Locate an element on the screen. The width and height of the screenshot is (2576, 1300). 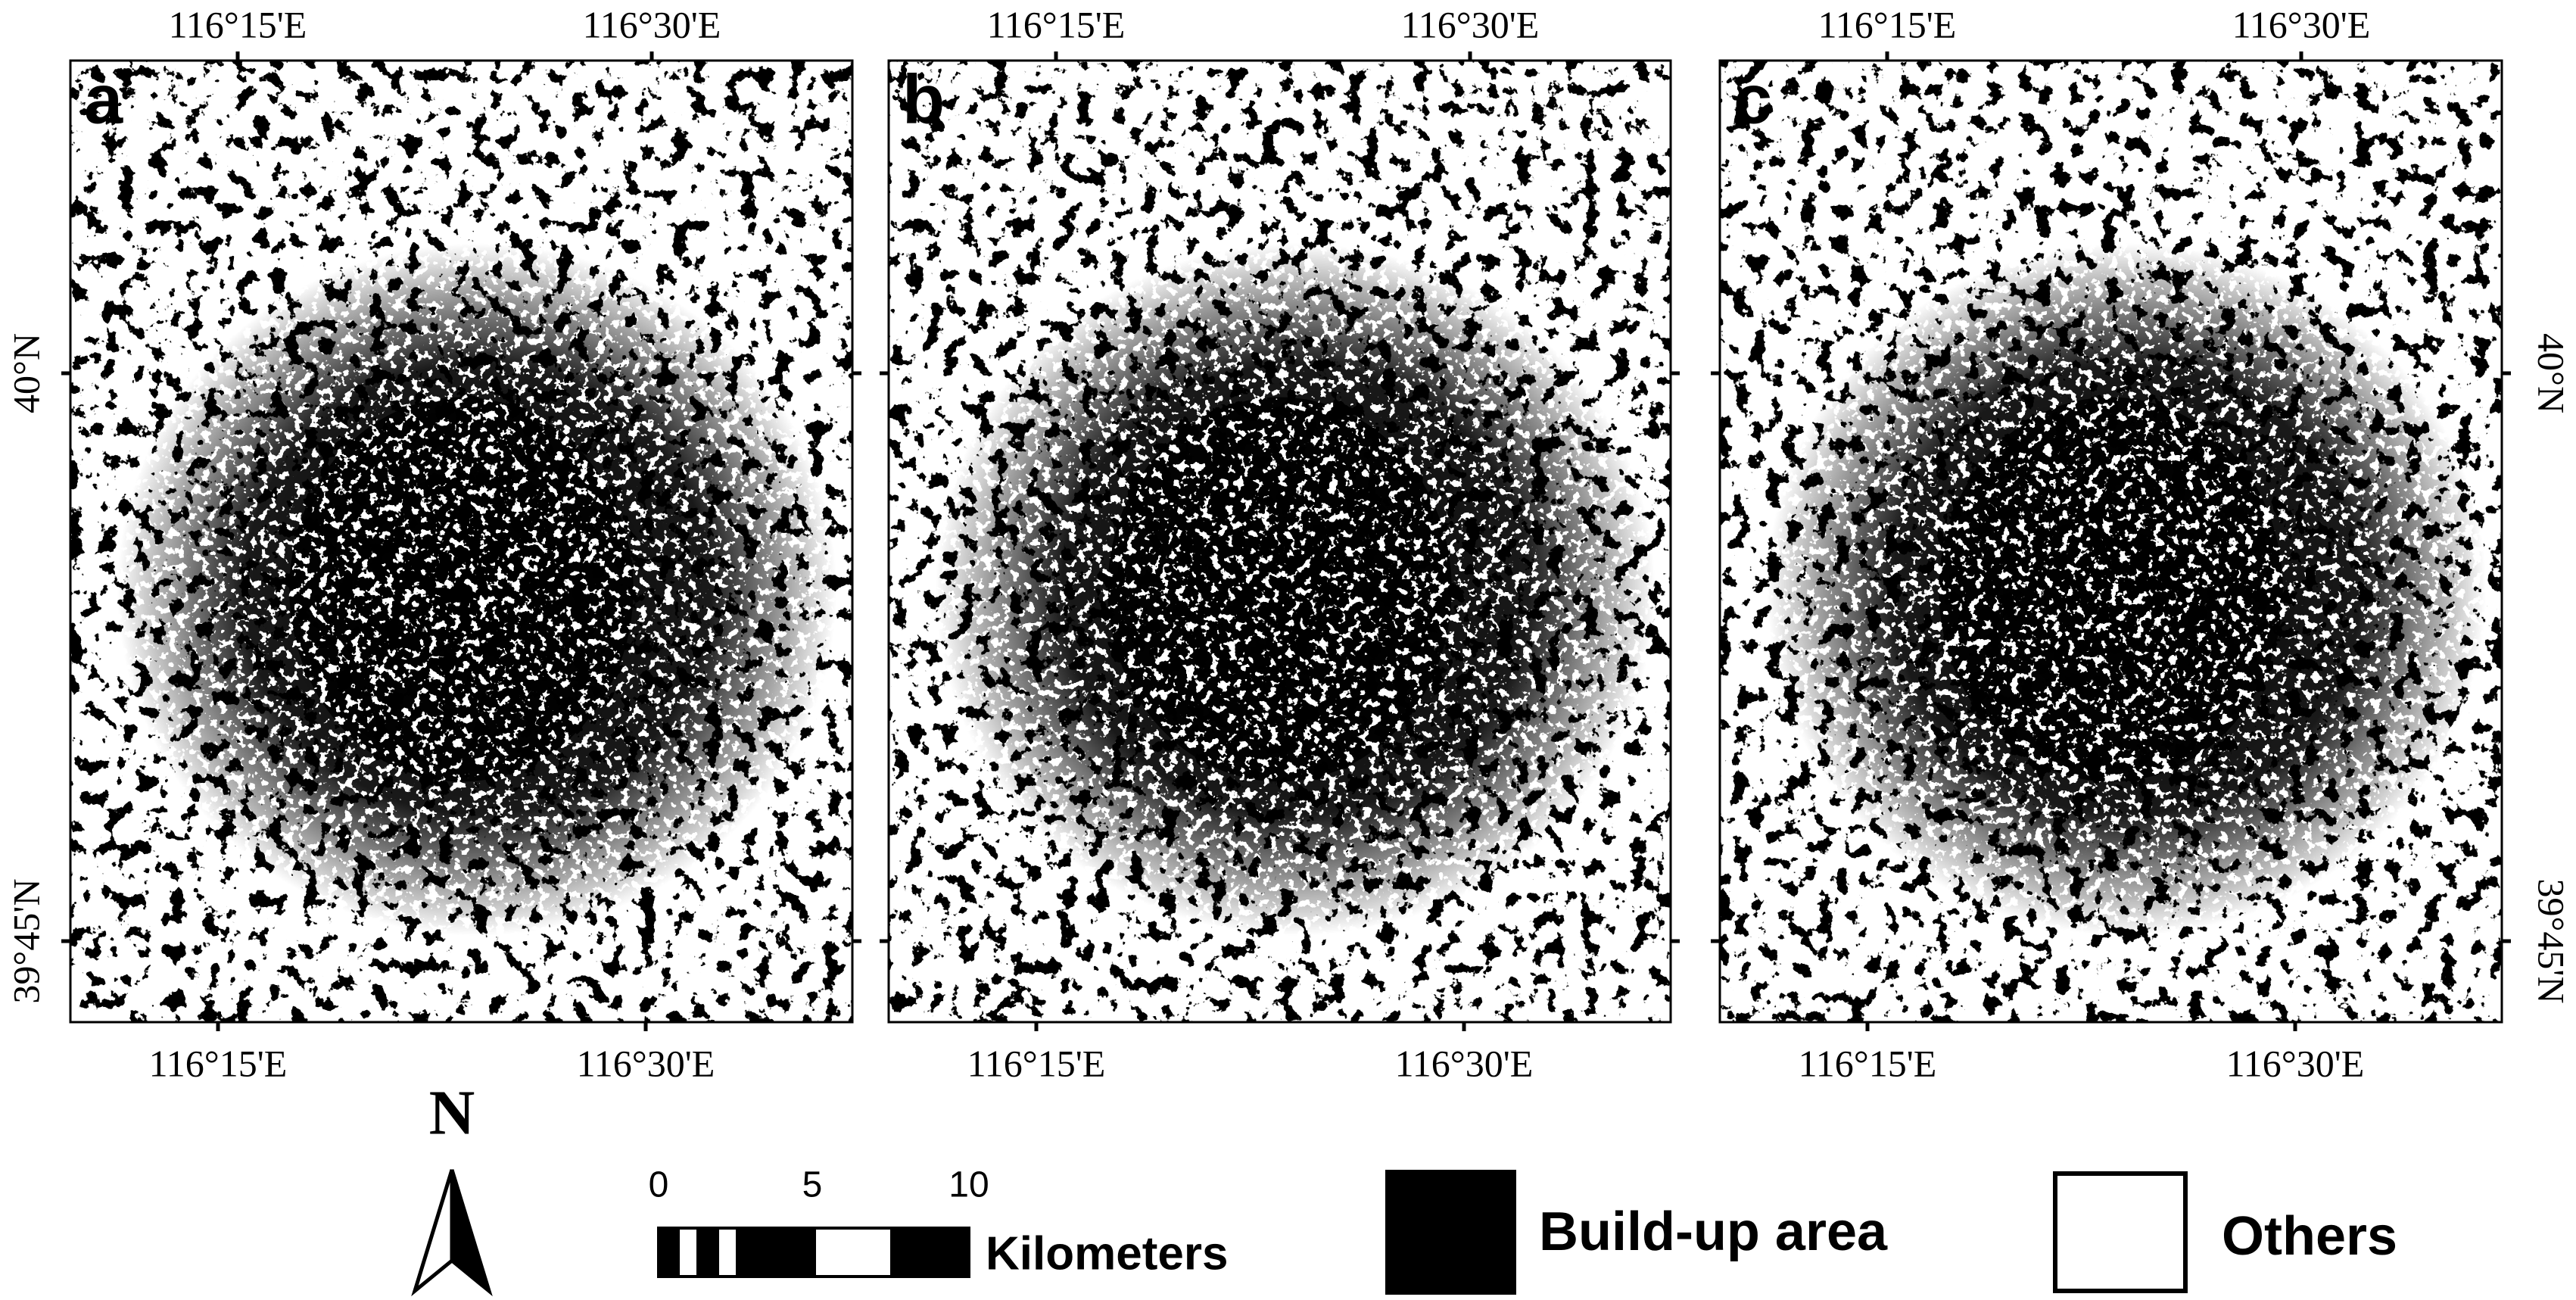
scale-bar is located at coordinates (813, 1252).